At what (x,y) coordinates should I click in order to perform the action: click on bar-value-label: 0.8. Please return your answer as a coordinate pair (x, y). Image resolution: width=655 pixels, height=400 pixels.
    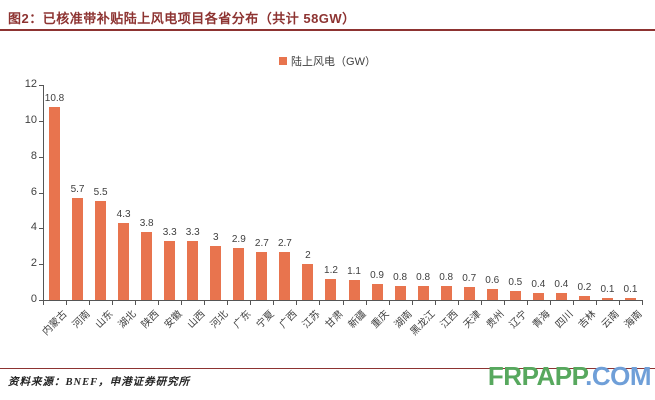
    Looking at the image, I should click on (400, 277).